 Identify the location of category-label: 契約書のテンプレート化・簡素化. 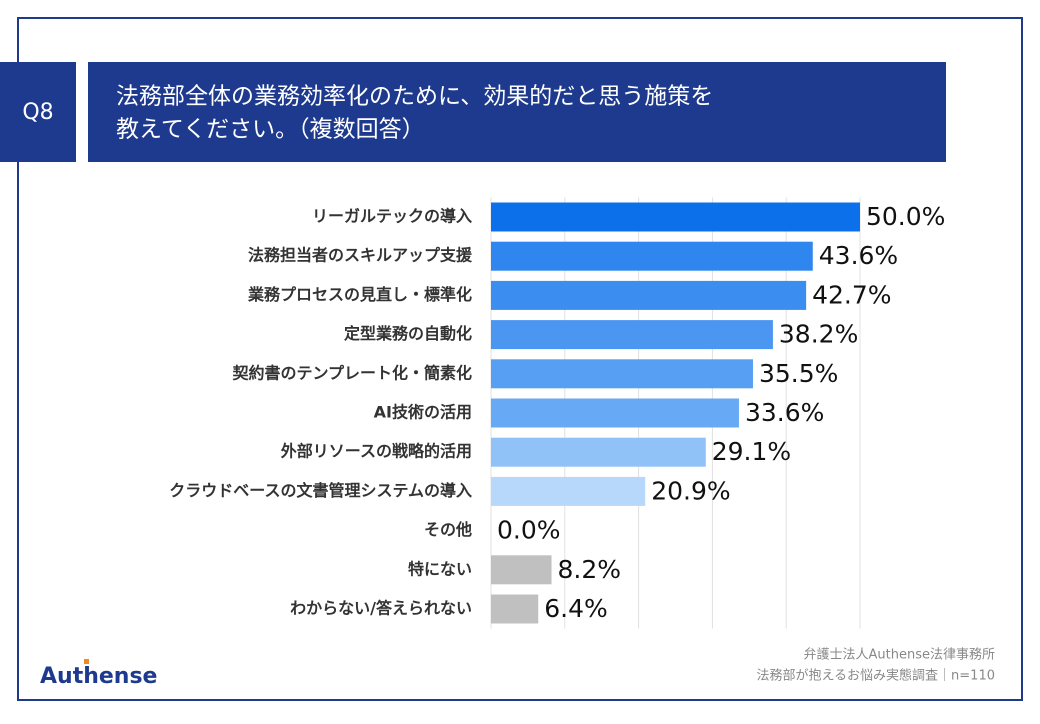
(351, 372).